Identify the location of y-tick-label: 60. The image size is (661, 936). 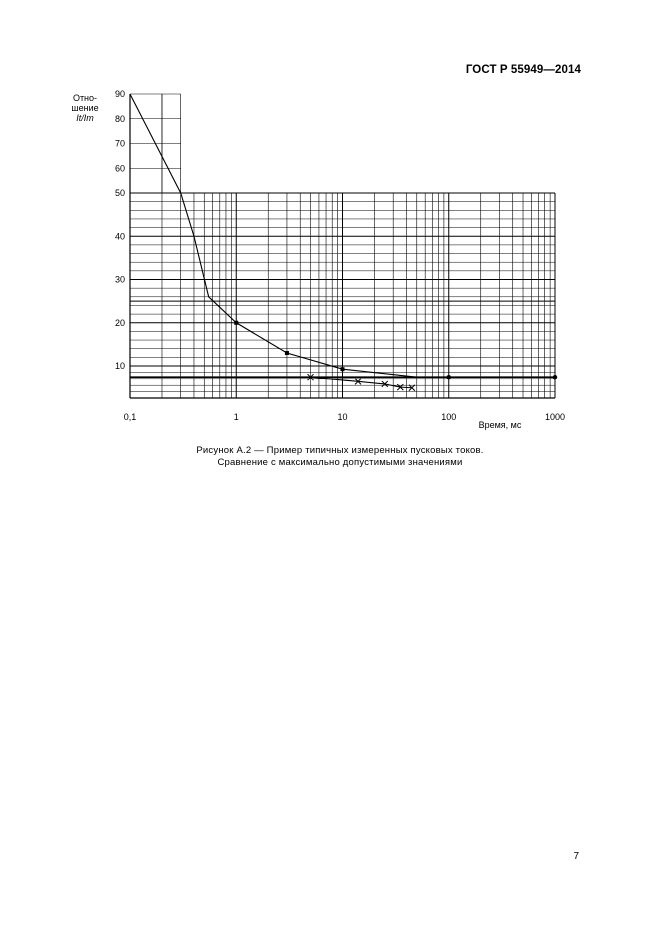
(120, 168).